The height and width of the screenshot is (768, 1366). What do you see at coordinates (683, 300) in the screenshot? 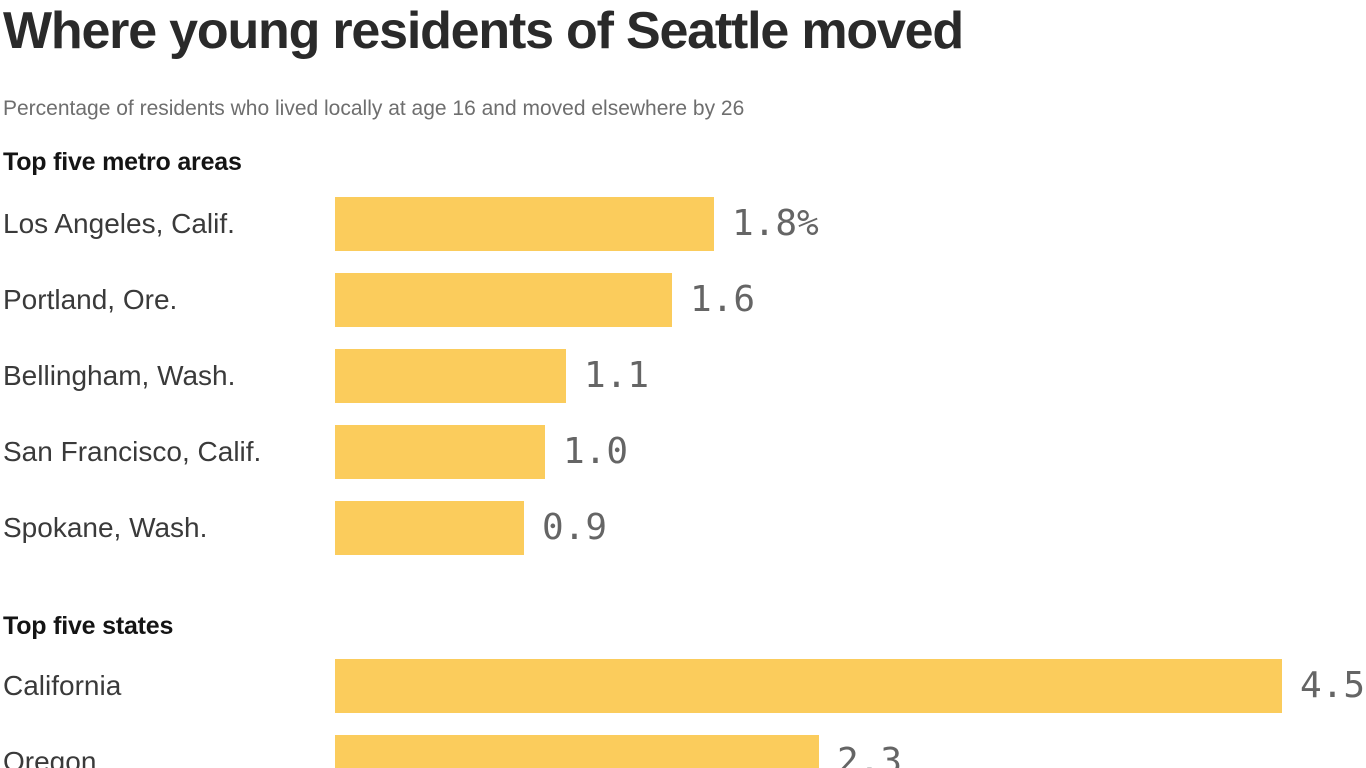
I see `bar-row: Portland, Ore. 1.6` at bounding box center [683, 300].